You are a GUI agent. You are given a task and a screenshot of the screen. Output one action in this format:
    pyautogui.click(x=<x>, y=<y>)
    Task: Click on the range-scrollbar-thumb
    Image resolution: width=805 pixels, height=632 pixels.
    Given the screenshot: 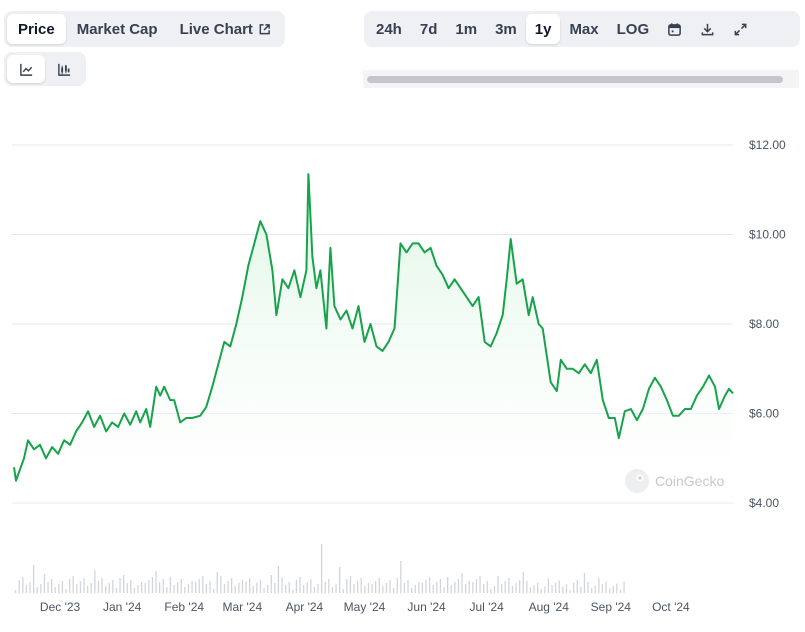 What is the action you would take?
    pyautogui.click(x=575, y=79)
    